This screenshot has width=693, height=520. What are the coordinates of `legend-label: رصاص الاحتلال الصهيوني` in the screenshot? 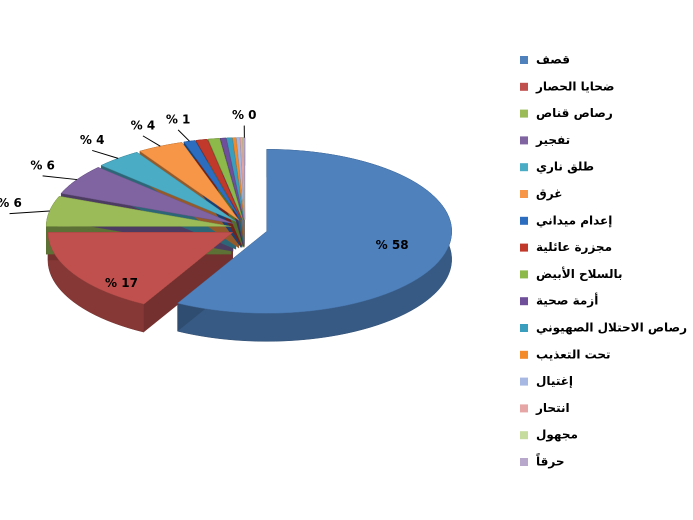 It's located at (611, 328).